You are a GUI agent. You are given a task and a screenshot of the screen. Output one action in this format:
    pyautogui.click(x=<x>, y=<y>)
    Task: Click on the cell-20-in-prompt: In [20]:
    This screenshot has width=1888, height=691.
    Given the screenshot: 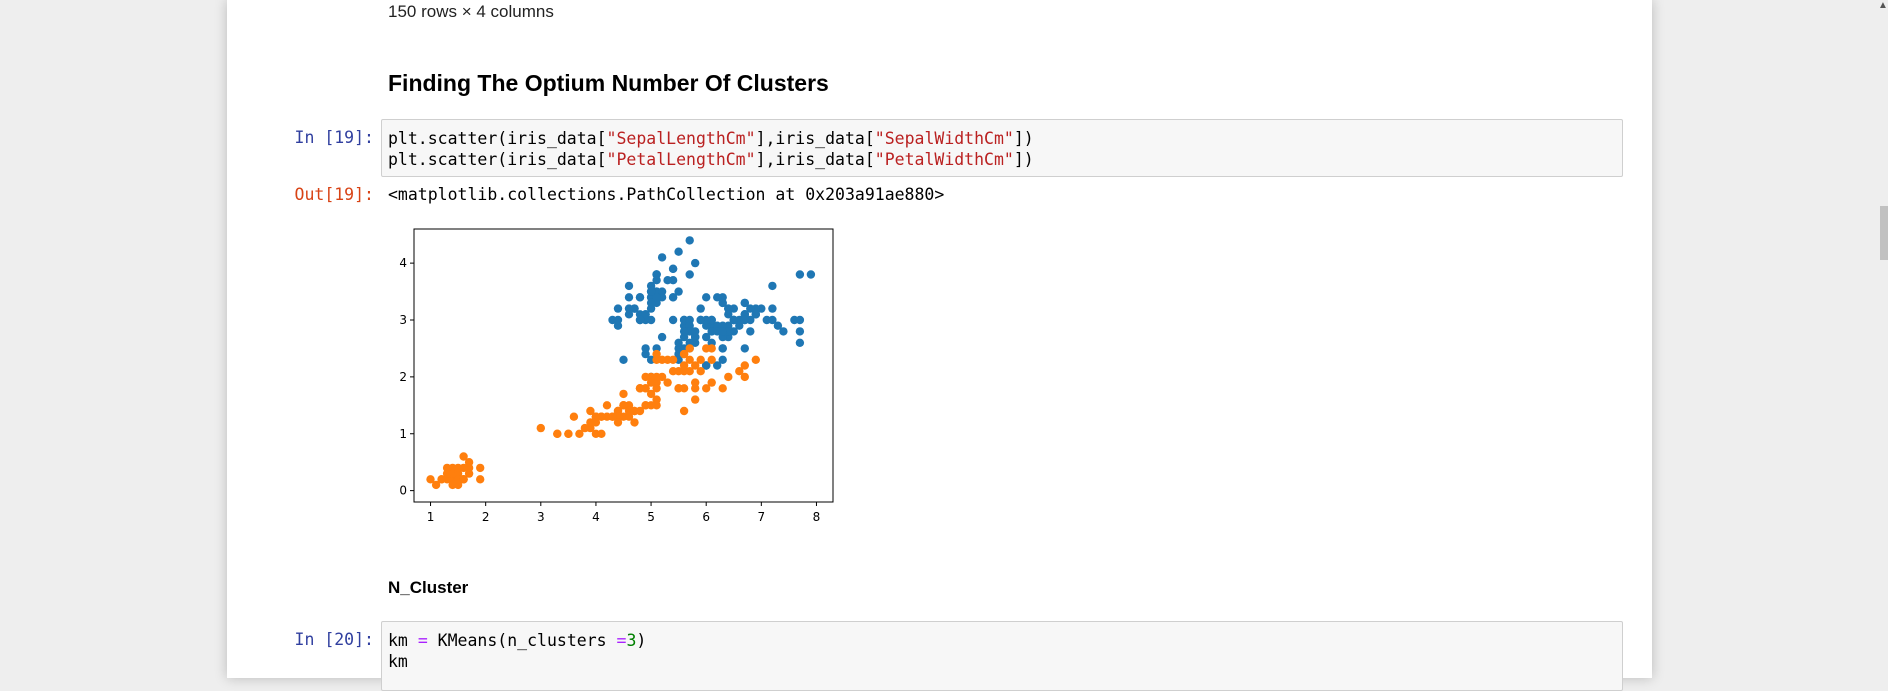 What is the action you would take?
    pyautogui.click(x=334, y=639)
    